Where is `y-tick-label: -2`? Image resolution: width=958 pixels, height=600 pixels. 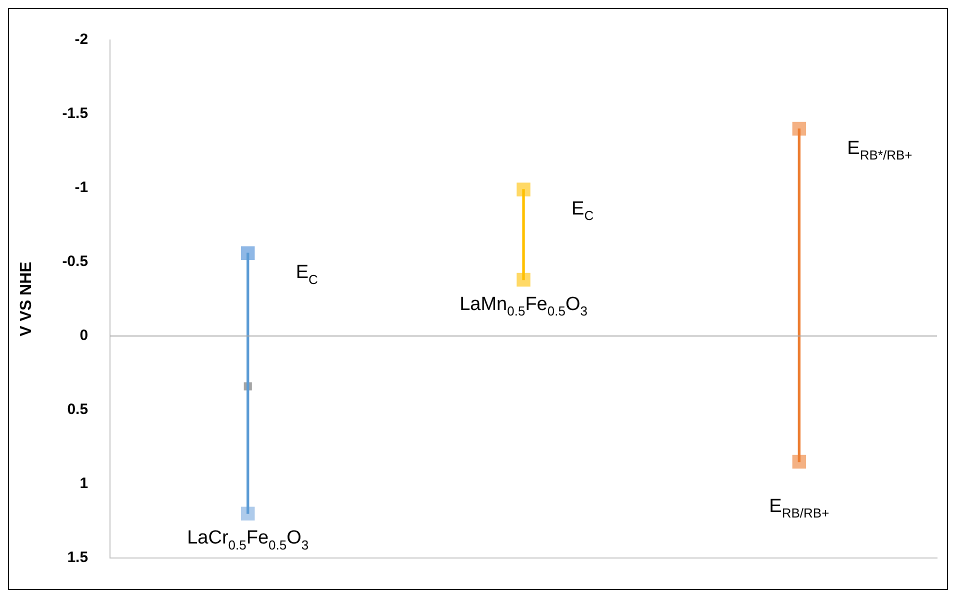 y-tick-label: -2 is located at coordinates (81, 39).